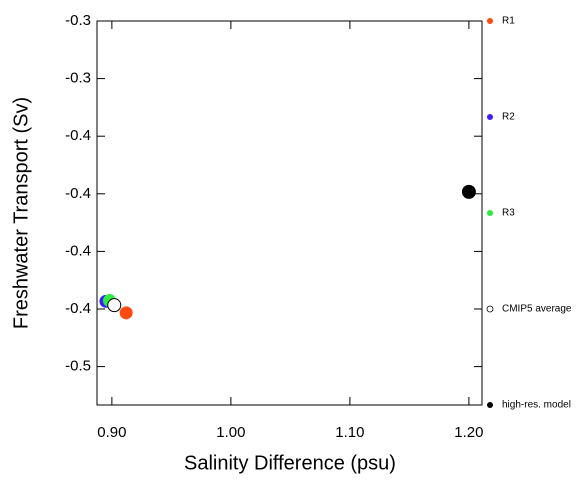 This screenshot has width=588, height=491. Describe the element at coordinates (230, 432) in the screenshot. I see `x-tick-label: 1.00` at that location.